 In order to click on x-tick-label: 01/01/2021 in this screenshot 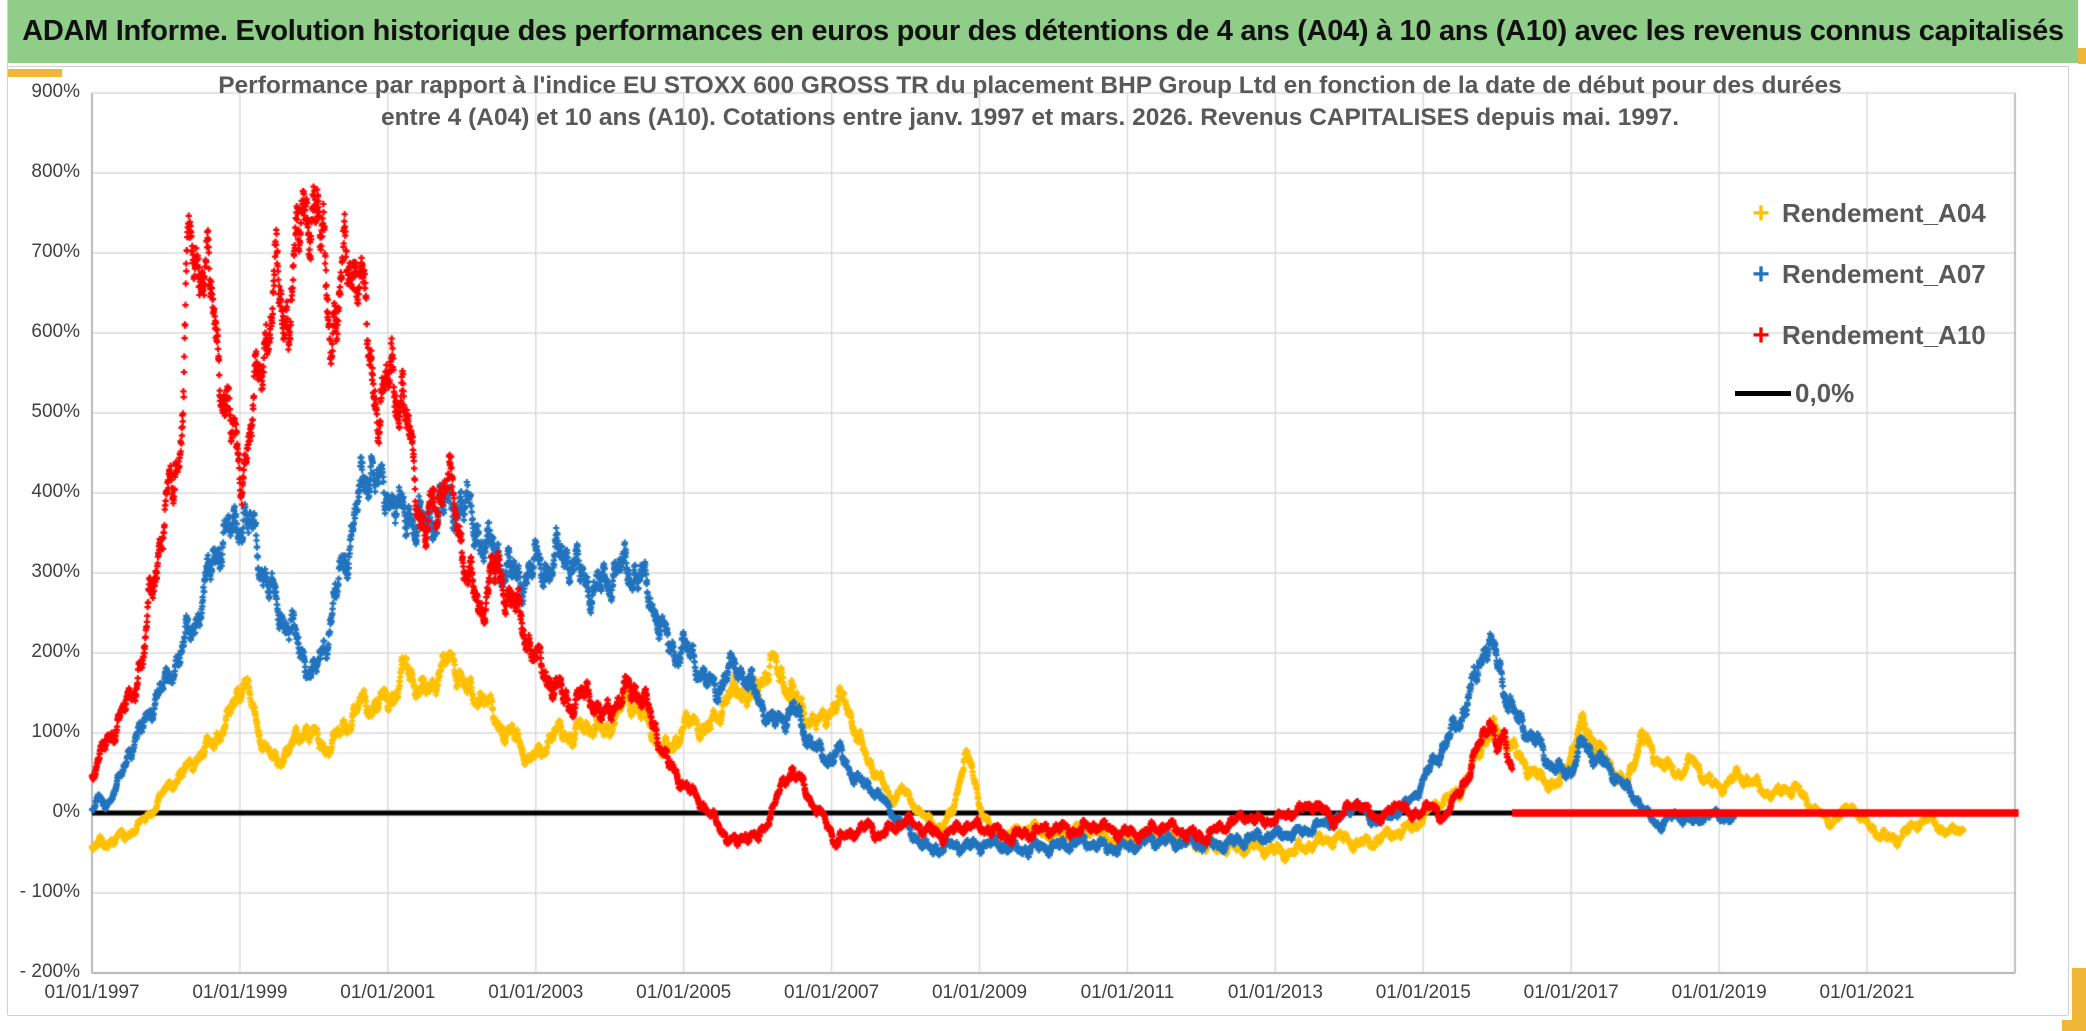, I will do `click(1867, 992)`.